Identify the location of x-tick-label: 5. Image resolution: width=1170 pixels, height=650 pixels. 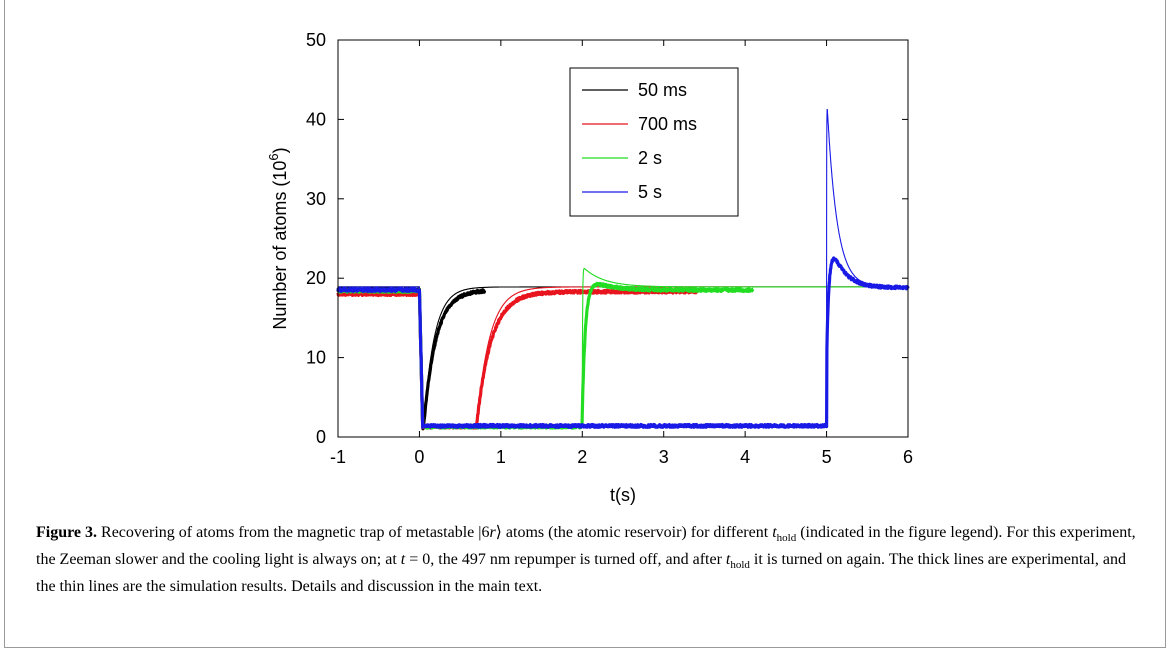
(827, 457).